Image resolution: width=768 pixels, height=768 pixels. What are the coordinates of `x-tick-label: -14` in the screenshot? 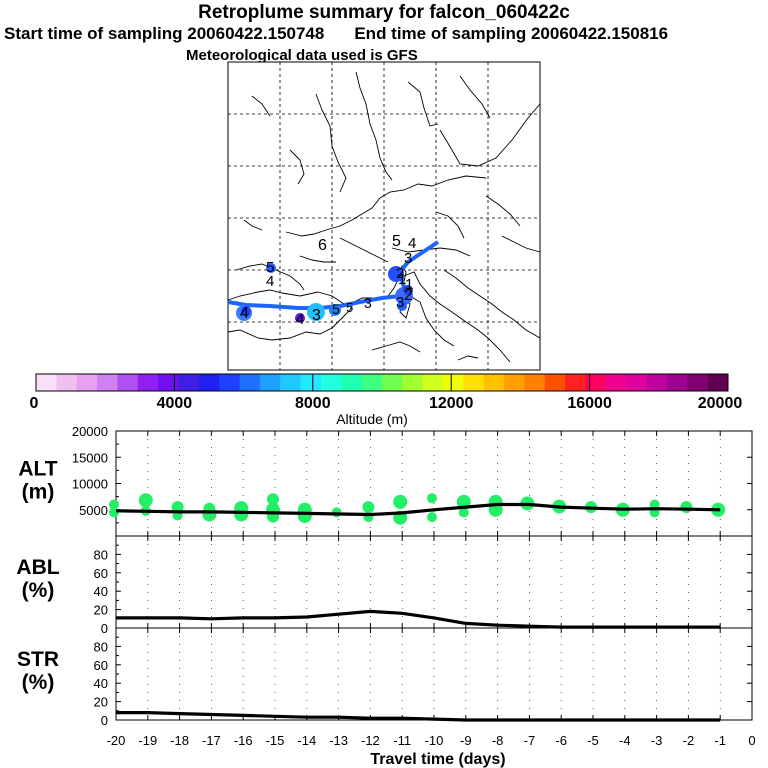 It's located at (306, 740).